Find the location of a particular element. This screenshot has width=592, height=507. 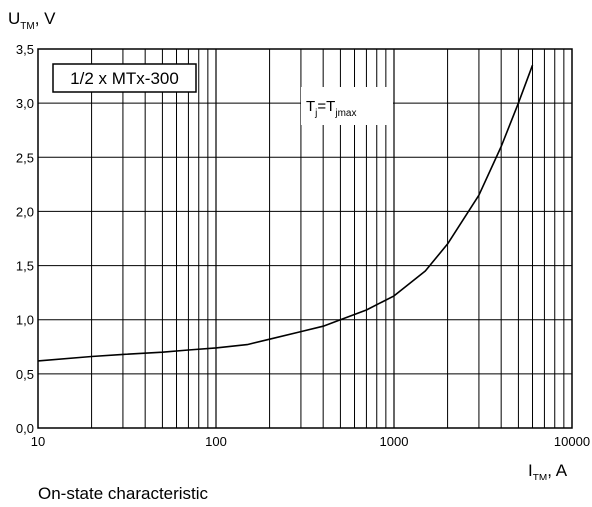

y-tick-label: 1,0 is located at coordinates (25, 320).